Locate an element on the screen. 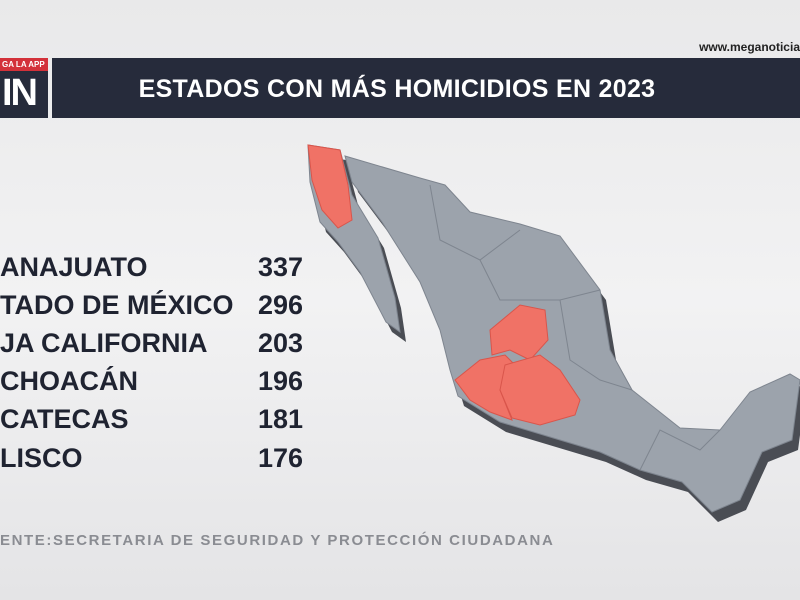  logo-tagline: GA LA APP is located at coordinates (24, 64).